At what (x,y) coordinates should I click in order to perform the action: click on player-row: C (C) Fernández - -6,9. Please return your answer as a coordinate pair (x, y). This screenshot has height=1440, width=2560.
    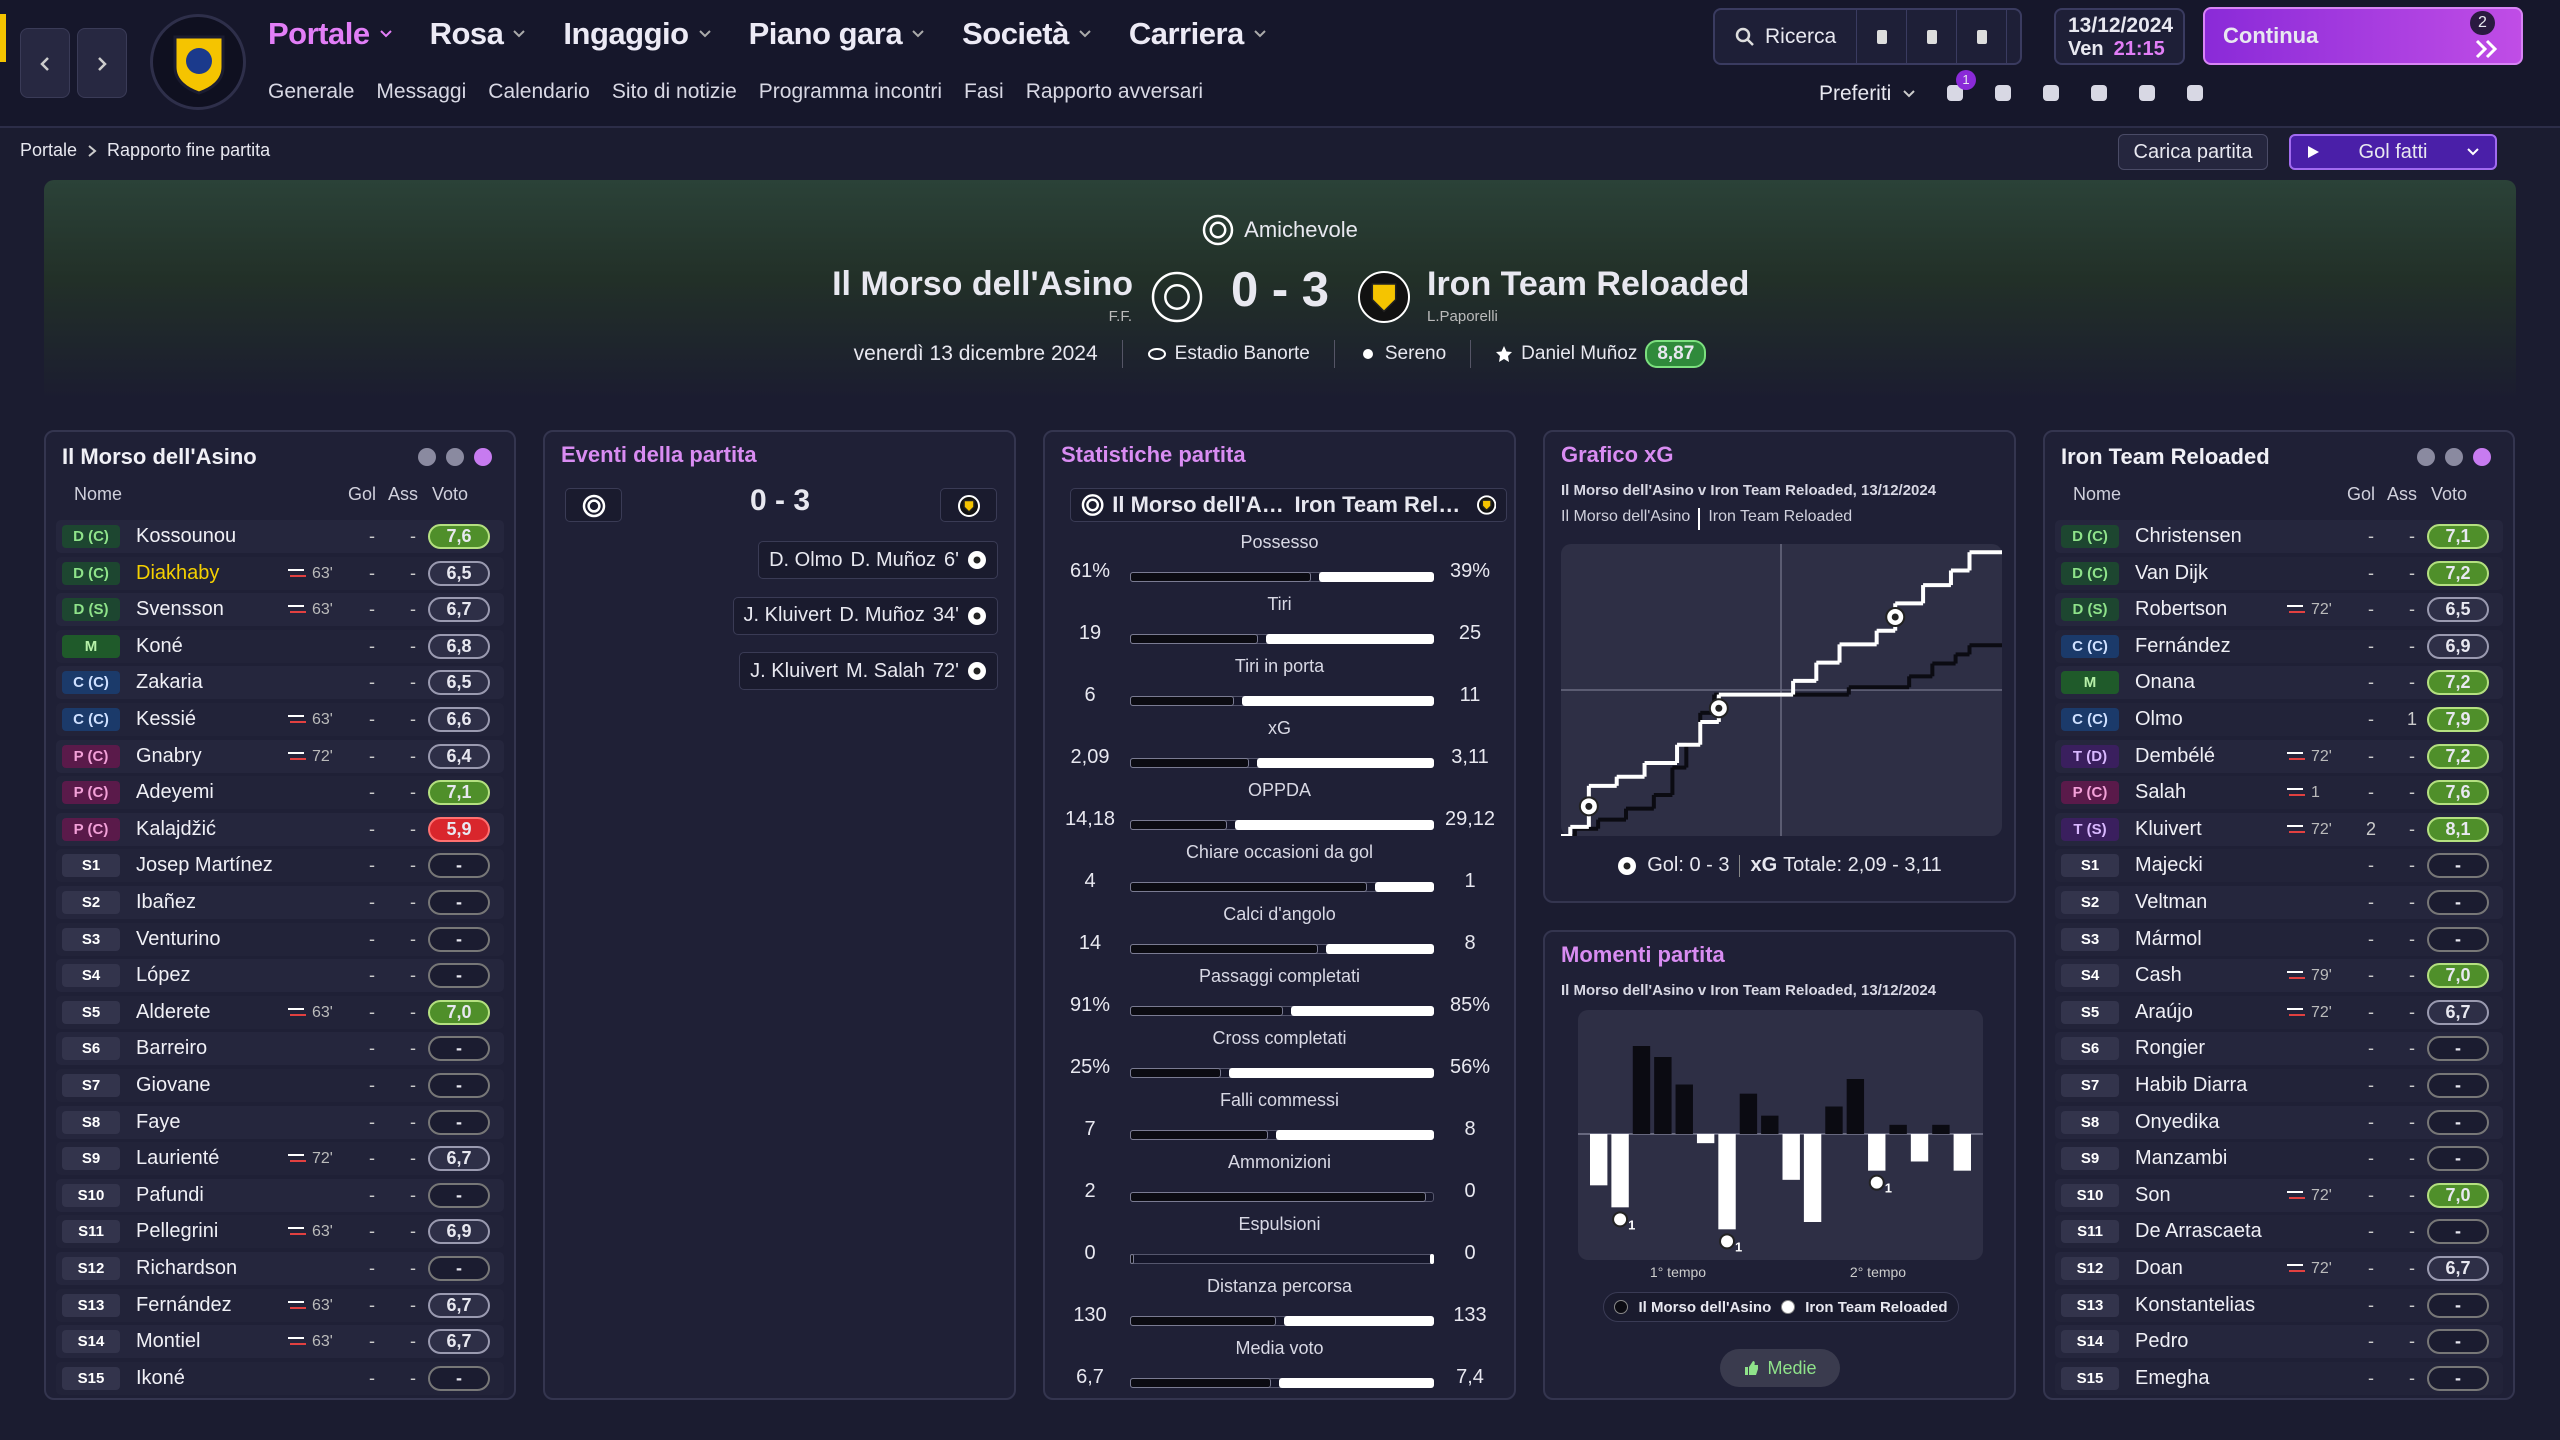
    Looking at the image, I should click on (2279, 646).